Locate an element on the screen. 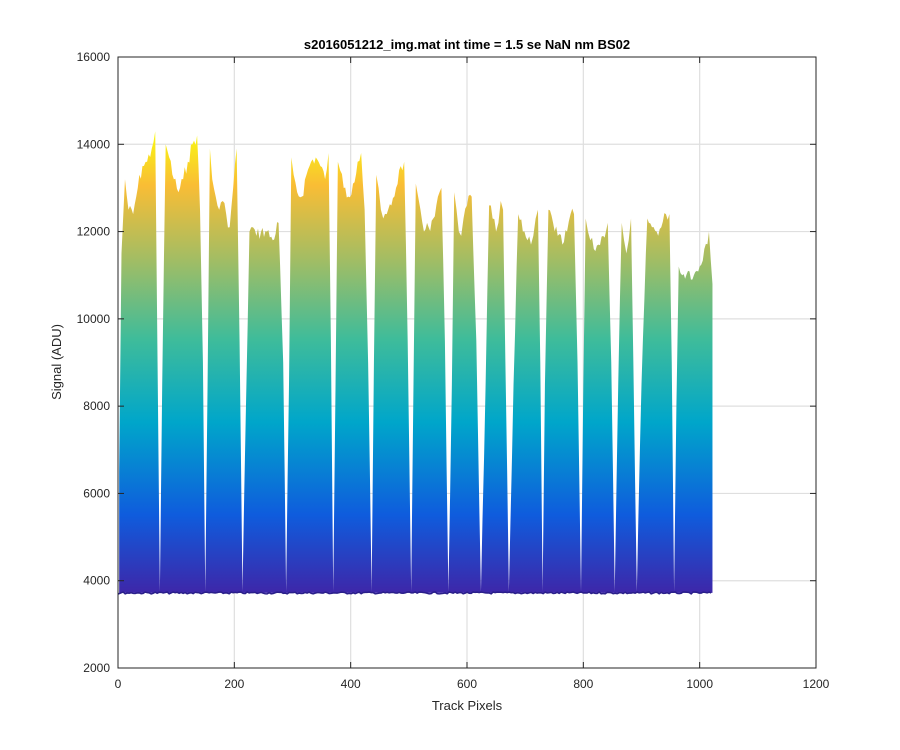 The image size is (900, 750). y-tick-label: 8000 is located at coordinates (96, 406).